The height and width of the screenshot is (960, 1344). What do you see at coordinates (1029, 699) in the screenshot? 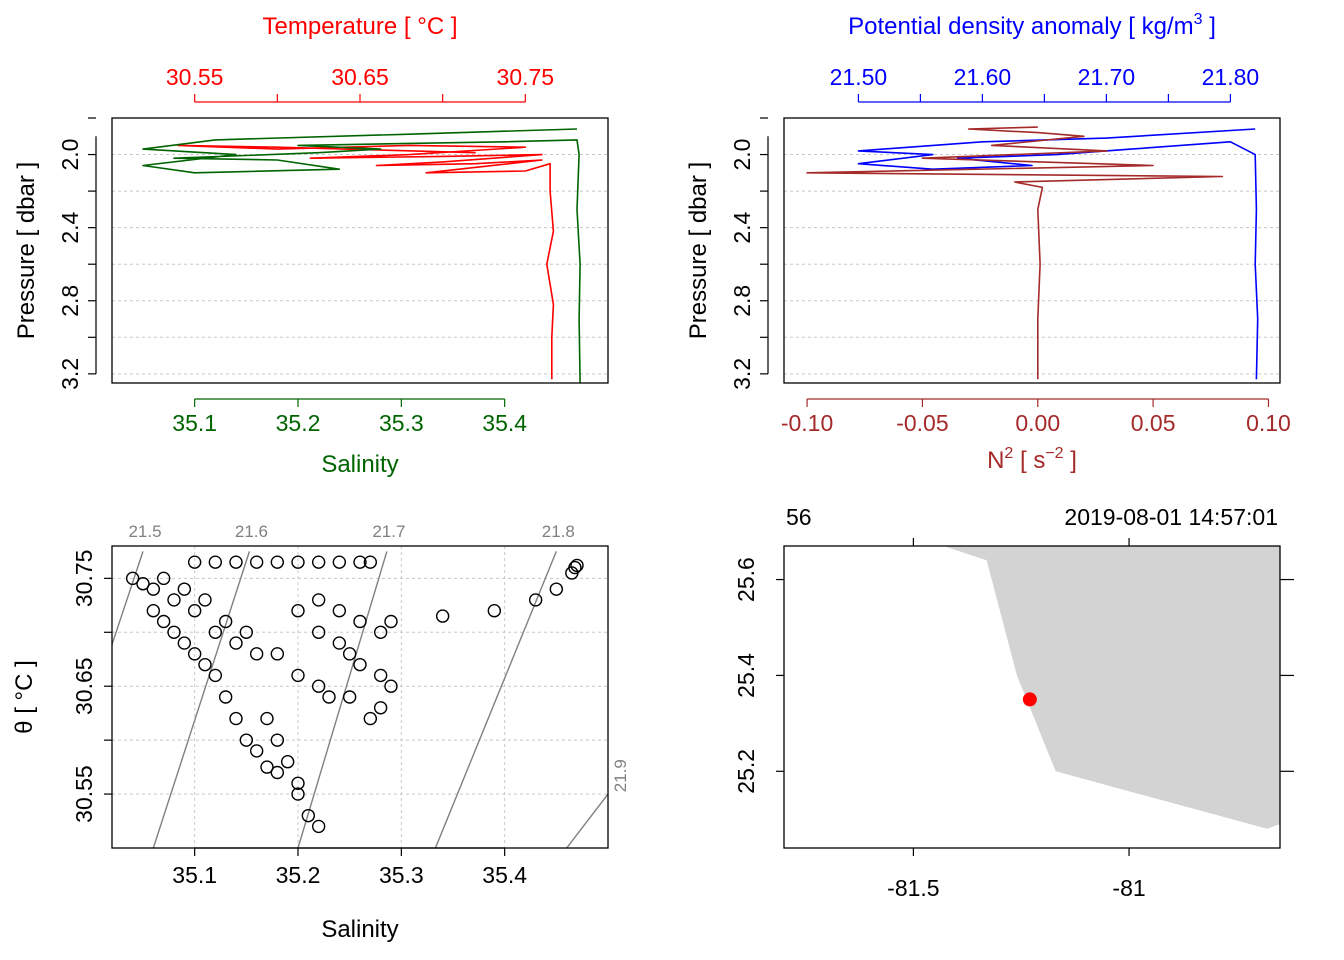
I see `station-marker` at bounding box center [1029, 699].